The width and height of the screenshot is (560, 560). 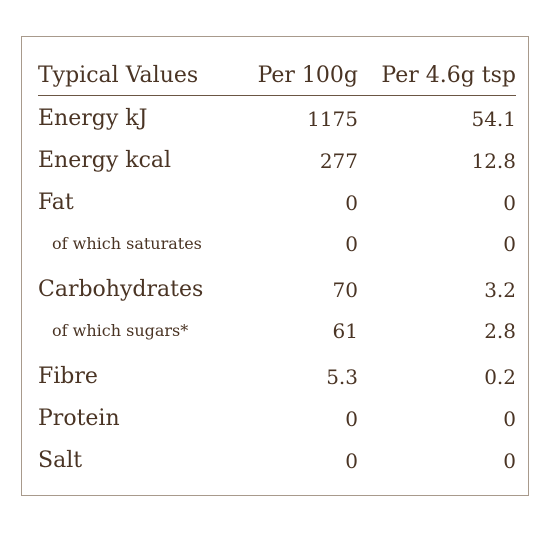 What do you see at coordinates (448, 75) in the screenshot?
I see `header-per-serving: Per 4.6g tsp` at bounding box center [448, 75].